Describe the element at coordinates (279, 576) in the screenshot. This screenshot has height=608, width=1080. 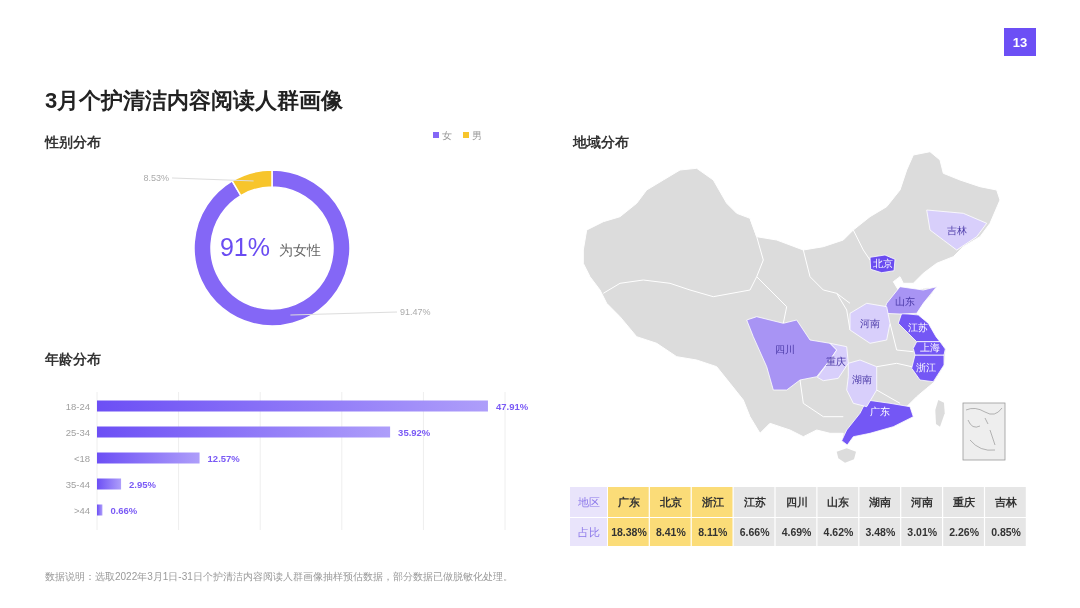
I see `text: 数据说明：选取2022年3月1日-31日个护清洁内容阅读人群画像抽样预估数据，部分数据已做脱敏化处理。` at that location.